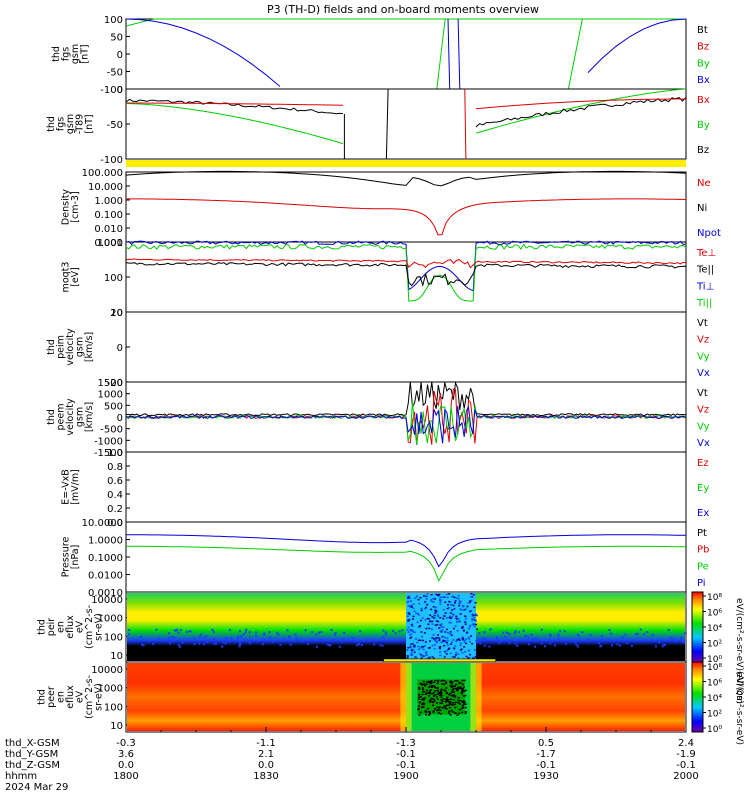 This screenshot has width=750, height=804. Describe the element at coordinates (703, 63) in the screenshot. I see `legend-entry: By` at that location.